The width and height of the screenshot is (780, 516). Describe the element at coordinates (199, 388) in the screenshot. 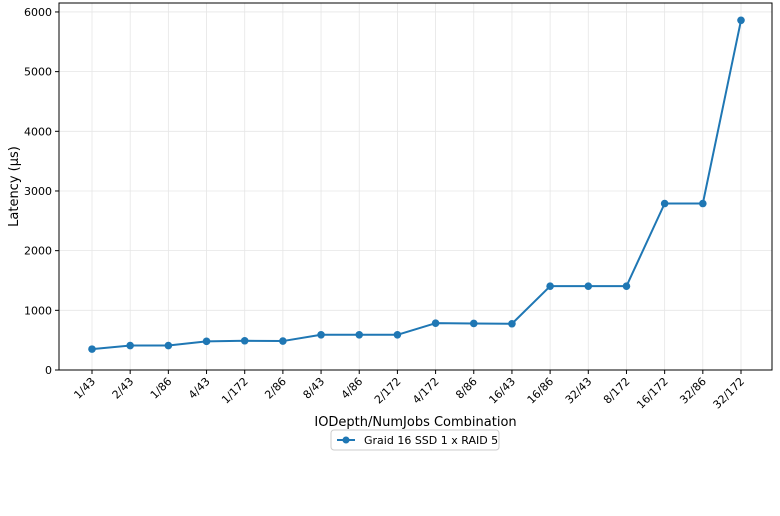

I see `x-tick-label: 4/43` at that location.